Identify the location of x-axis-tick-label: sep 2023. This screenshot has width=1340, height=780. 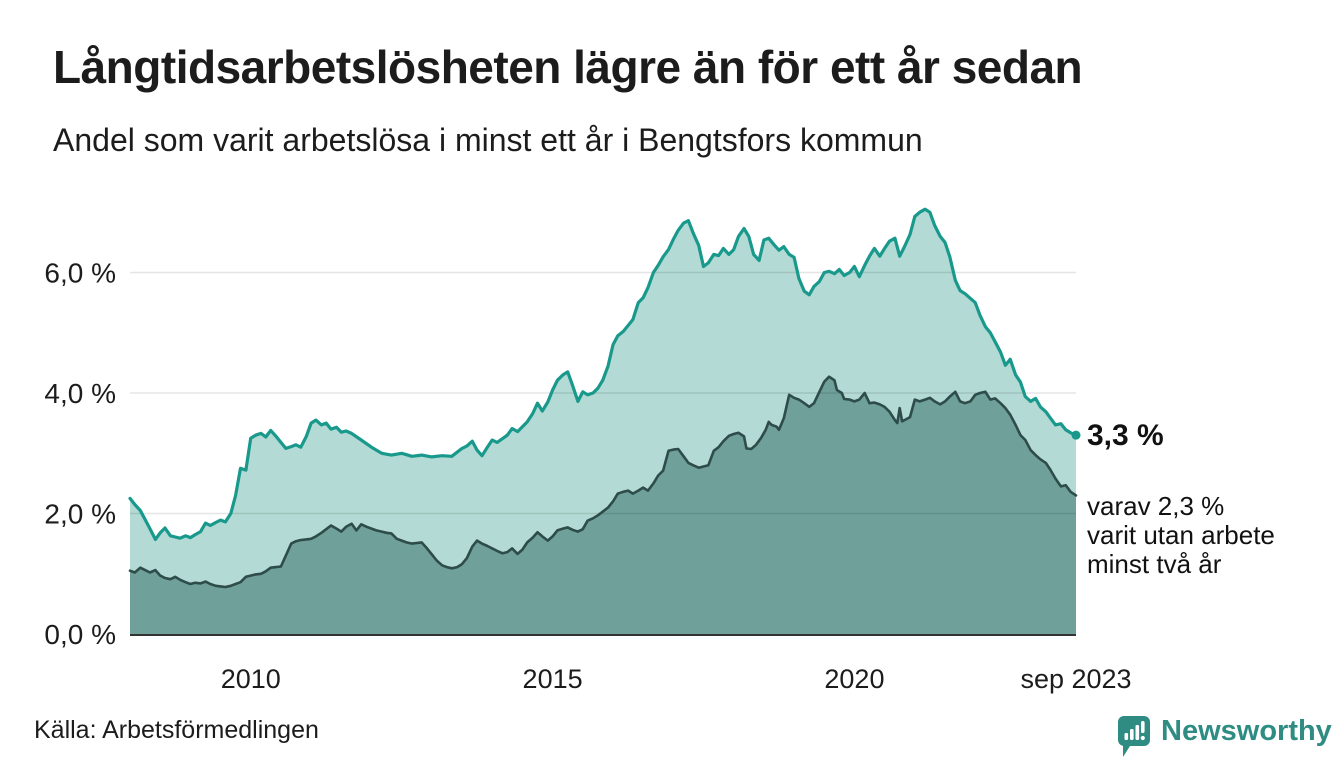
(1075, 679).